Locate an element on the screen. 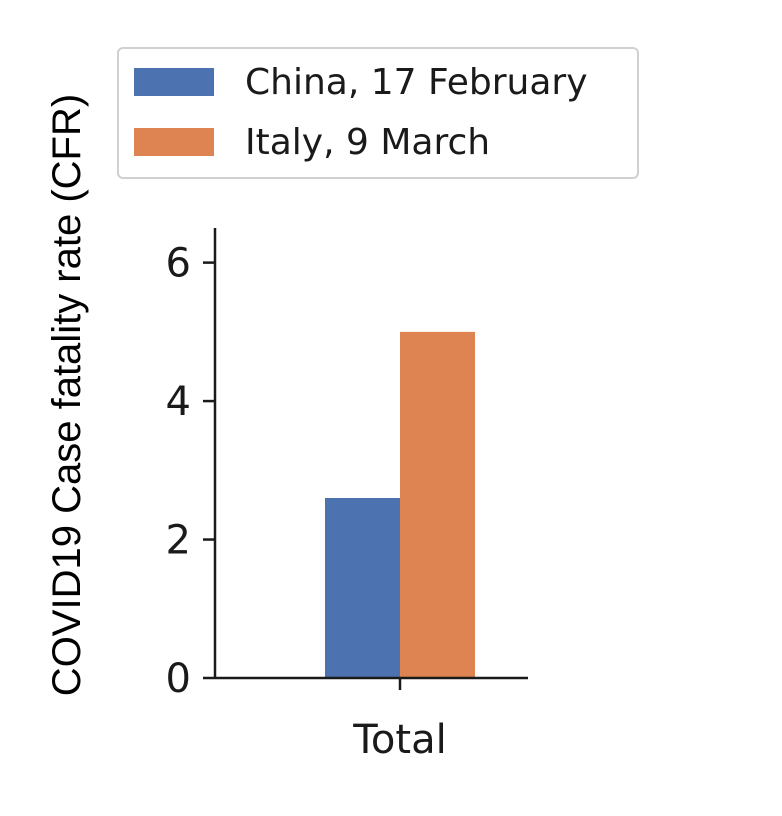  legend-label: Italy, 9 March is located at coordinates (367, 142).